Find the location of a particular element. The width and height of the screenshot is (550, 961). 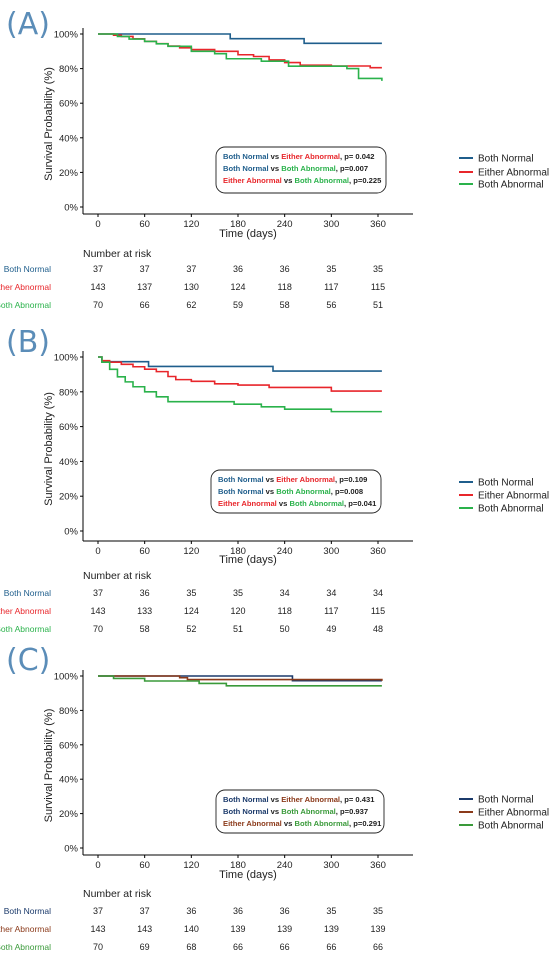

p-value-line: Both Normal vs Both Abnormal, p=0.007 is located at coordinates (295, 168).